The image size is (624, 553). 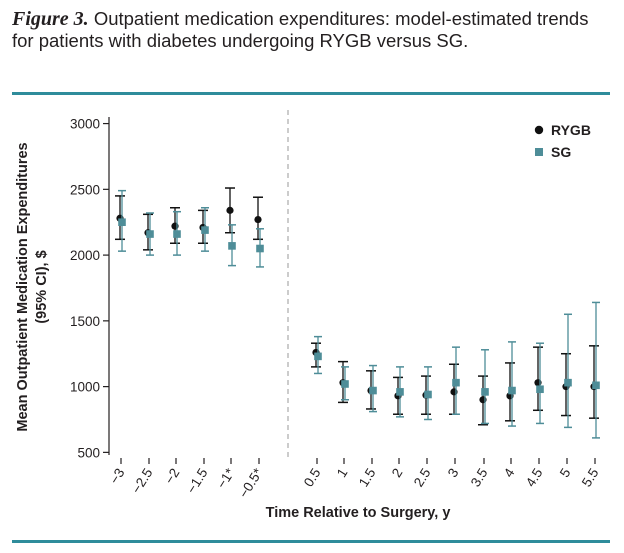 I want to click on y-ticks: 500 1000 1500 2000 2500 3000, so click(x=89, y=288).